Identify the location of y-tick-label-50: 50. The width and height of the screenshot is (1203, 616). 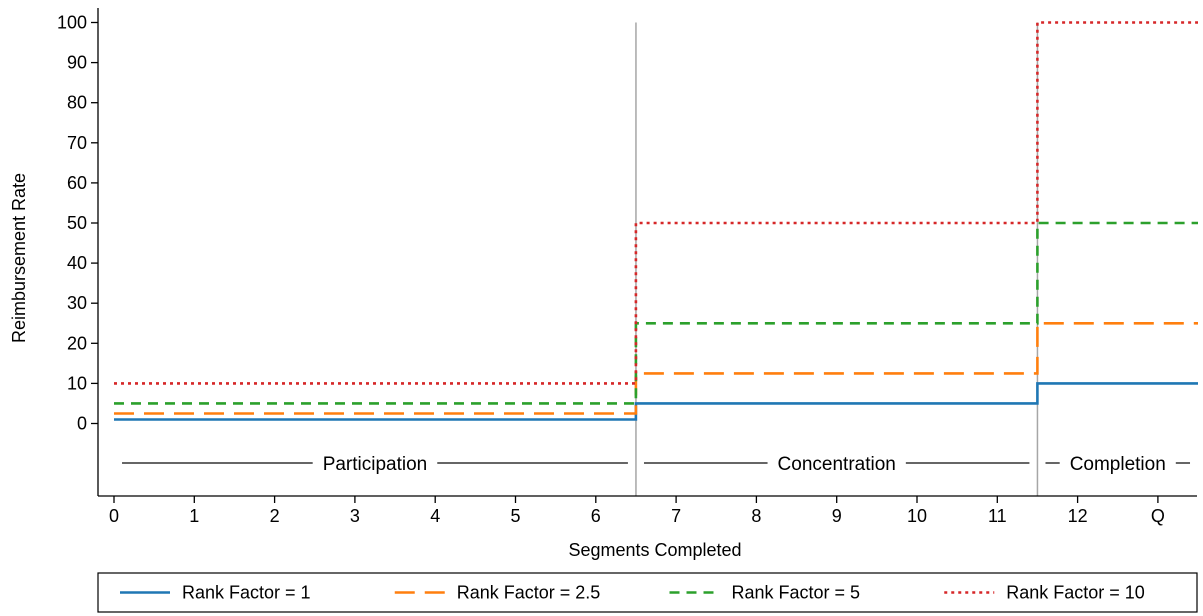
(77, 223).